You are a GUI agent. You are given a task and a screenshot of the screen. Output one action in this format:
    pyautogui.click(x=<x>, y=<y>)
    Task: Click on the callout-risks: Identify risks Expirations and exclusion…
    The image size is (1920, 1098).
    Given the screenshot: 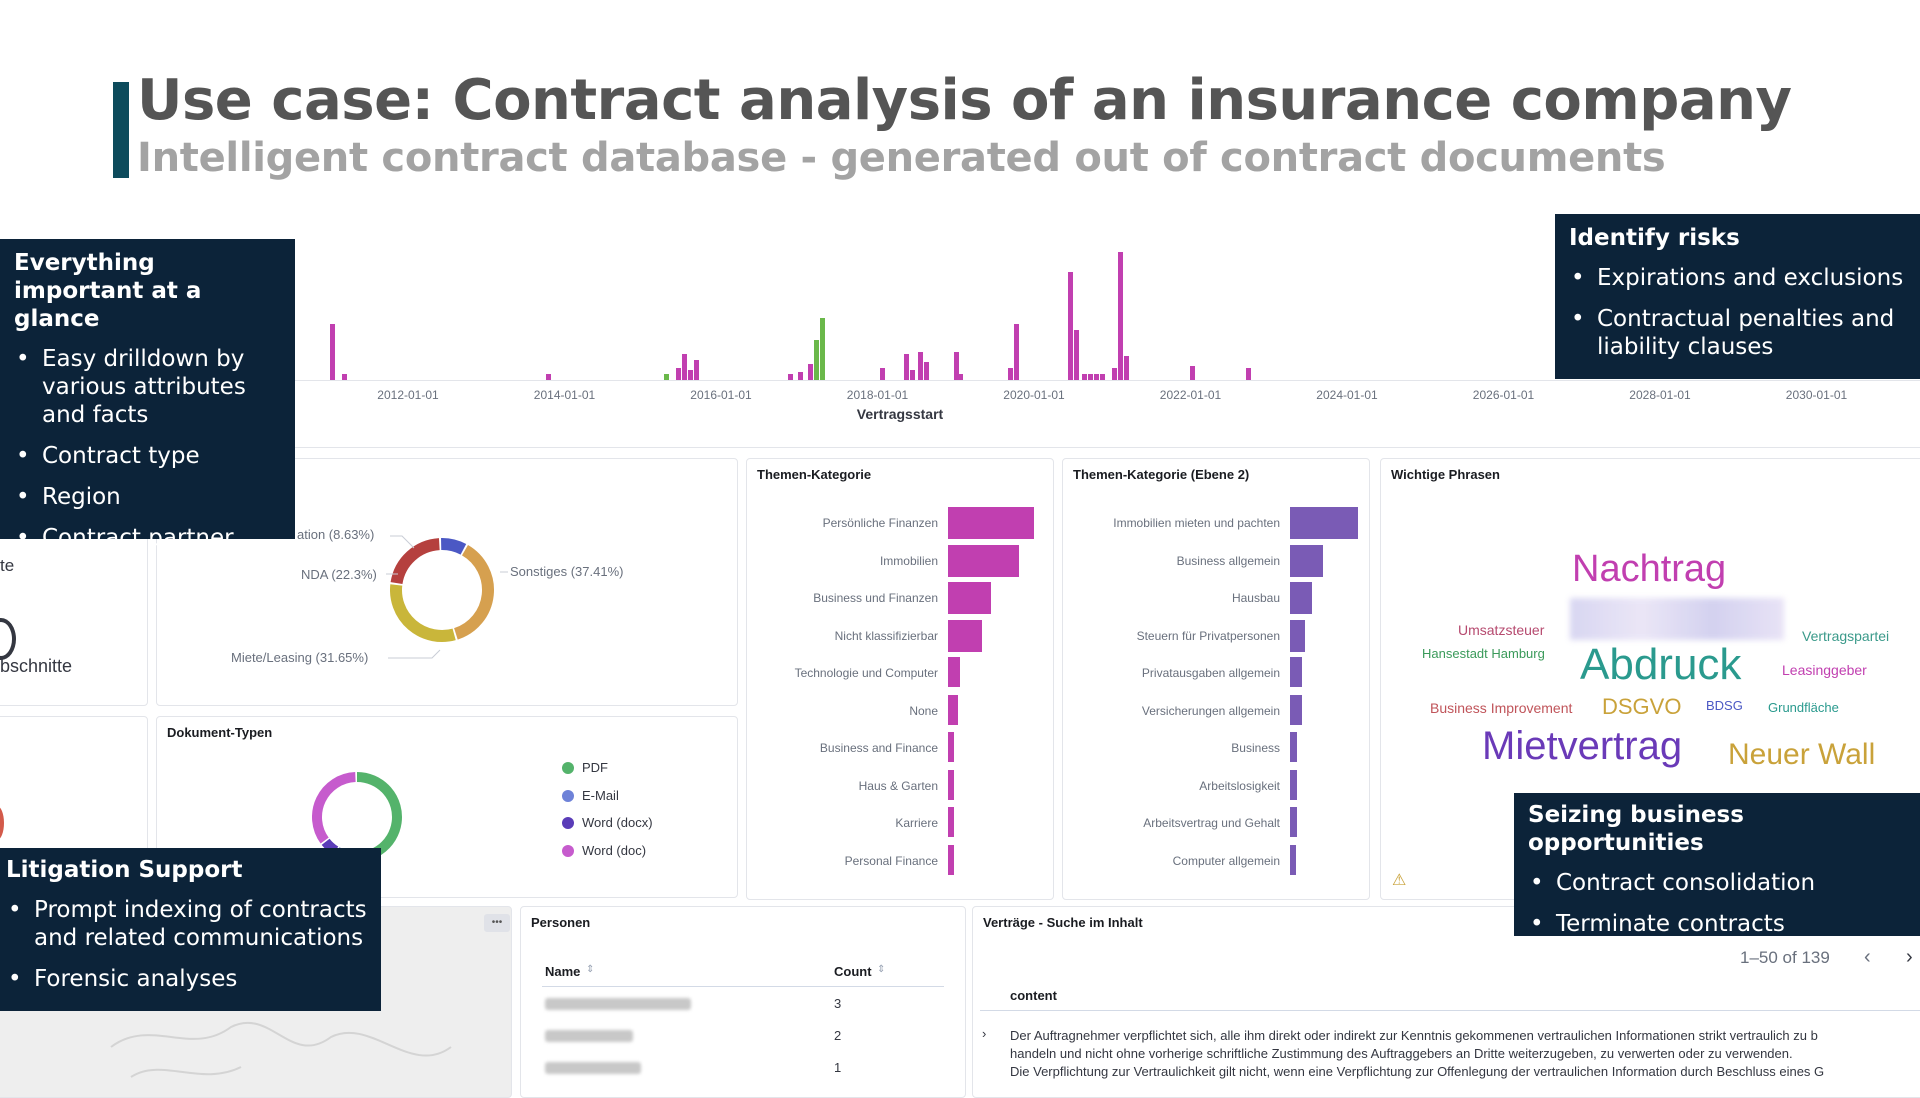 What is the action you would take?
    pyautogui.click(x=1737, y=296)
    